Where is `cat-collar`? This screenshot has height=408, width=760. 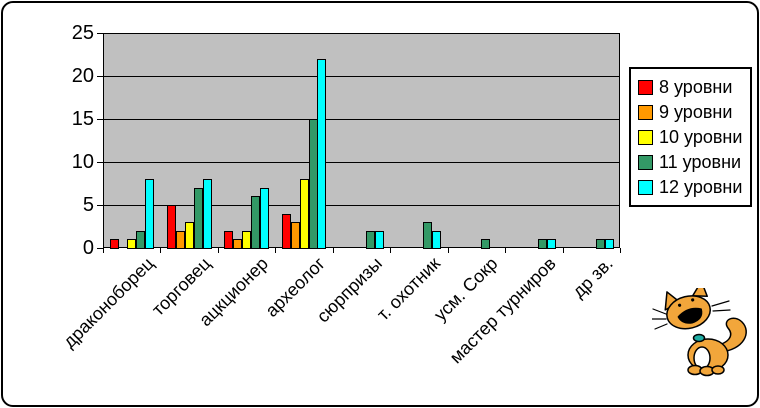
cat-collar is located at coordinates (699, 338).